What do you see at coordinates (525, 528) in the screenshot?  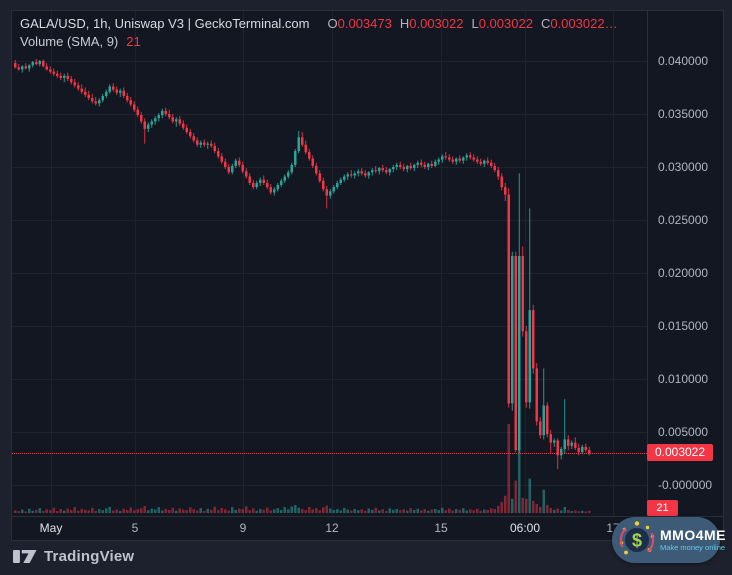 I see `time-axis-label: 06:00` at bounding box center [525, 528].